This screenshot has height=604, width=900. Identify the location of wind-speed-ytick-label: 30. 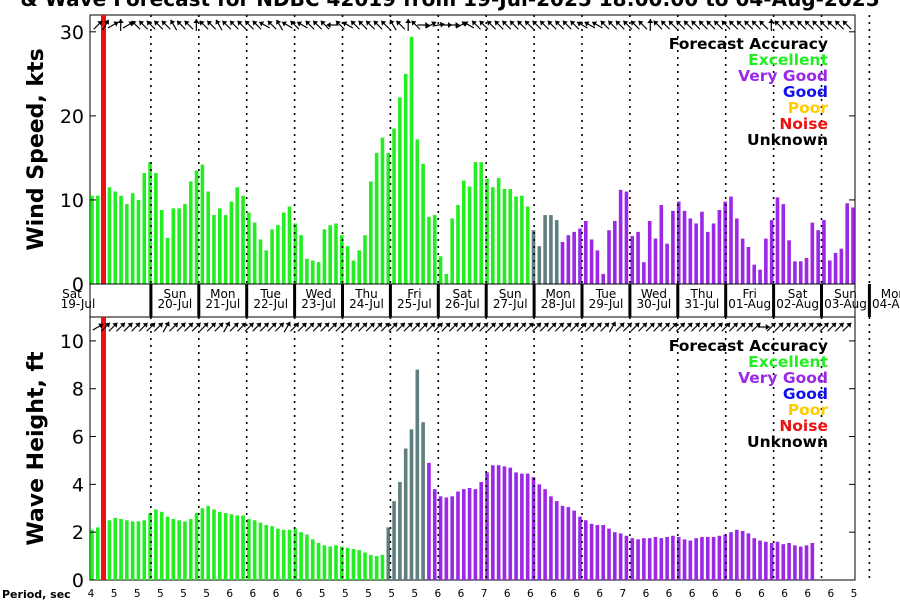
(72, 33).